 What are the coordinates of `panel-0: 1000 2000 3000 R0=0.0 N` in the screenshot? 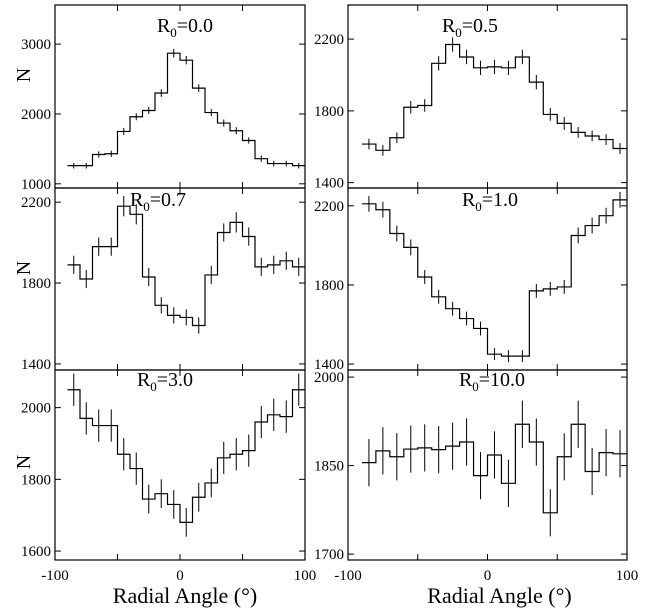 It's located at (159, 98).